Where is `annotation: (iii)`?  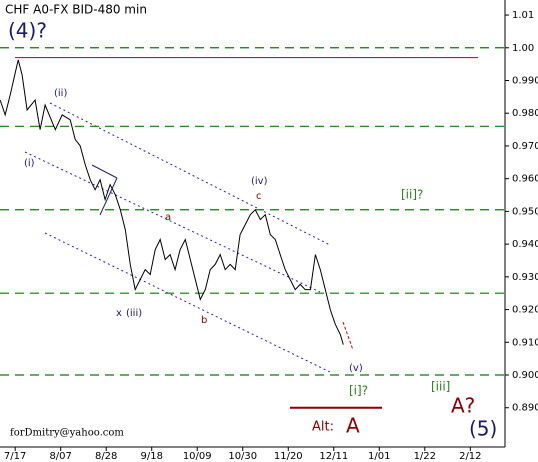 annotation: (iii) is located at coordinates (134, 313).